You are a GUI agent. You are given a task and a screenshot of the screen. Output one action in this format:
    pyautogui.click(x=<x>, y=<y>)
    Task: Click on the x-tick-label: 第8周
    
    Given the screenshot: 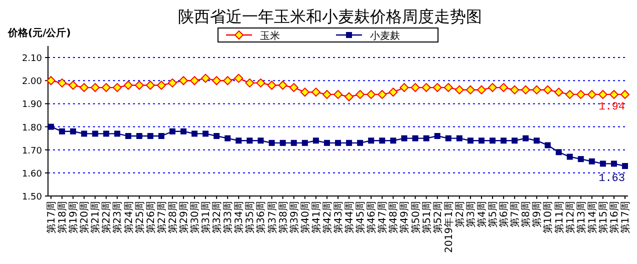 What is the action you would take?
    pyautogui.click(x=526, y=214)
    